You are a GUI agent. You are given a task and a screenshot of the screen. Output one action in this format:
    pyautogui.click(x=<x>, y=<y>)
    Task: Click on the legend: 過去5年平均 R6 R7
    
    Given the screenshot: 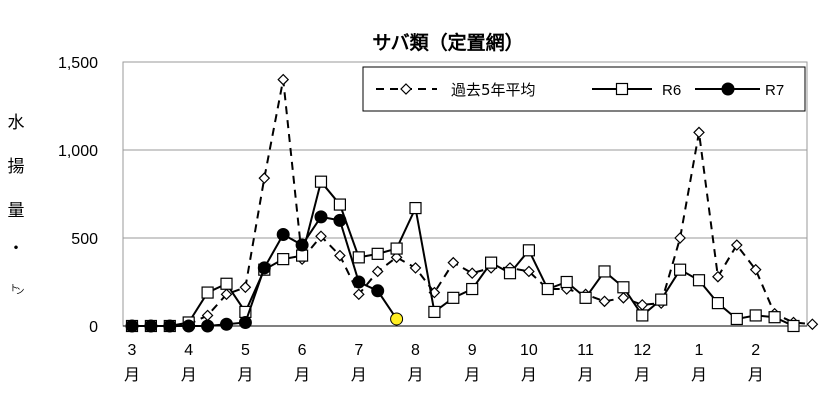 What is the action you would take?
    pyautogui.click(x=584, y=89)
    